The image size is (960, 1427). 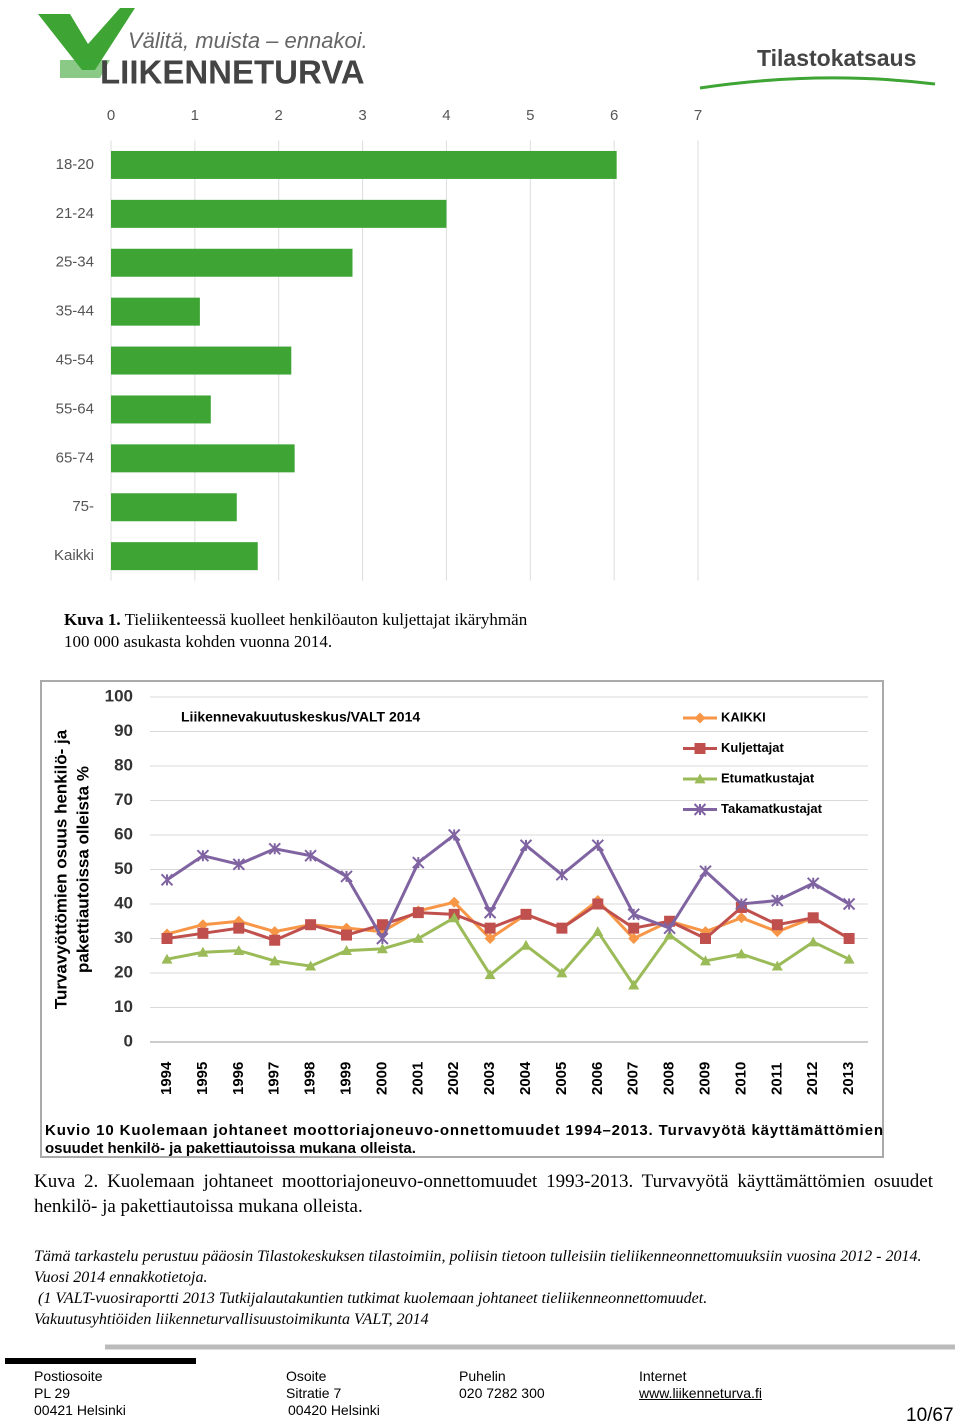 I want to click on x-tick-label: 1994, so click(x=166, y=1078).